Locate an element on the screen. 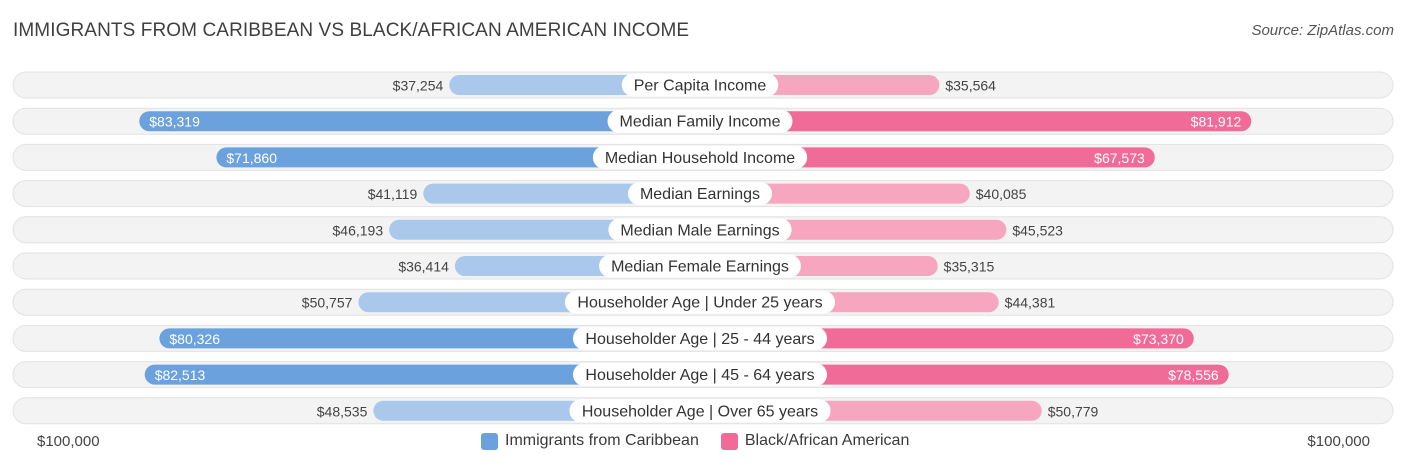 This screenshot has height=467, width=1406. value-label-caribbean: $48,535 is located at coordinates (342, 411).